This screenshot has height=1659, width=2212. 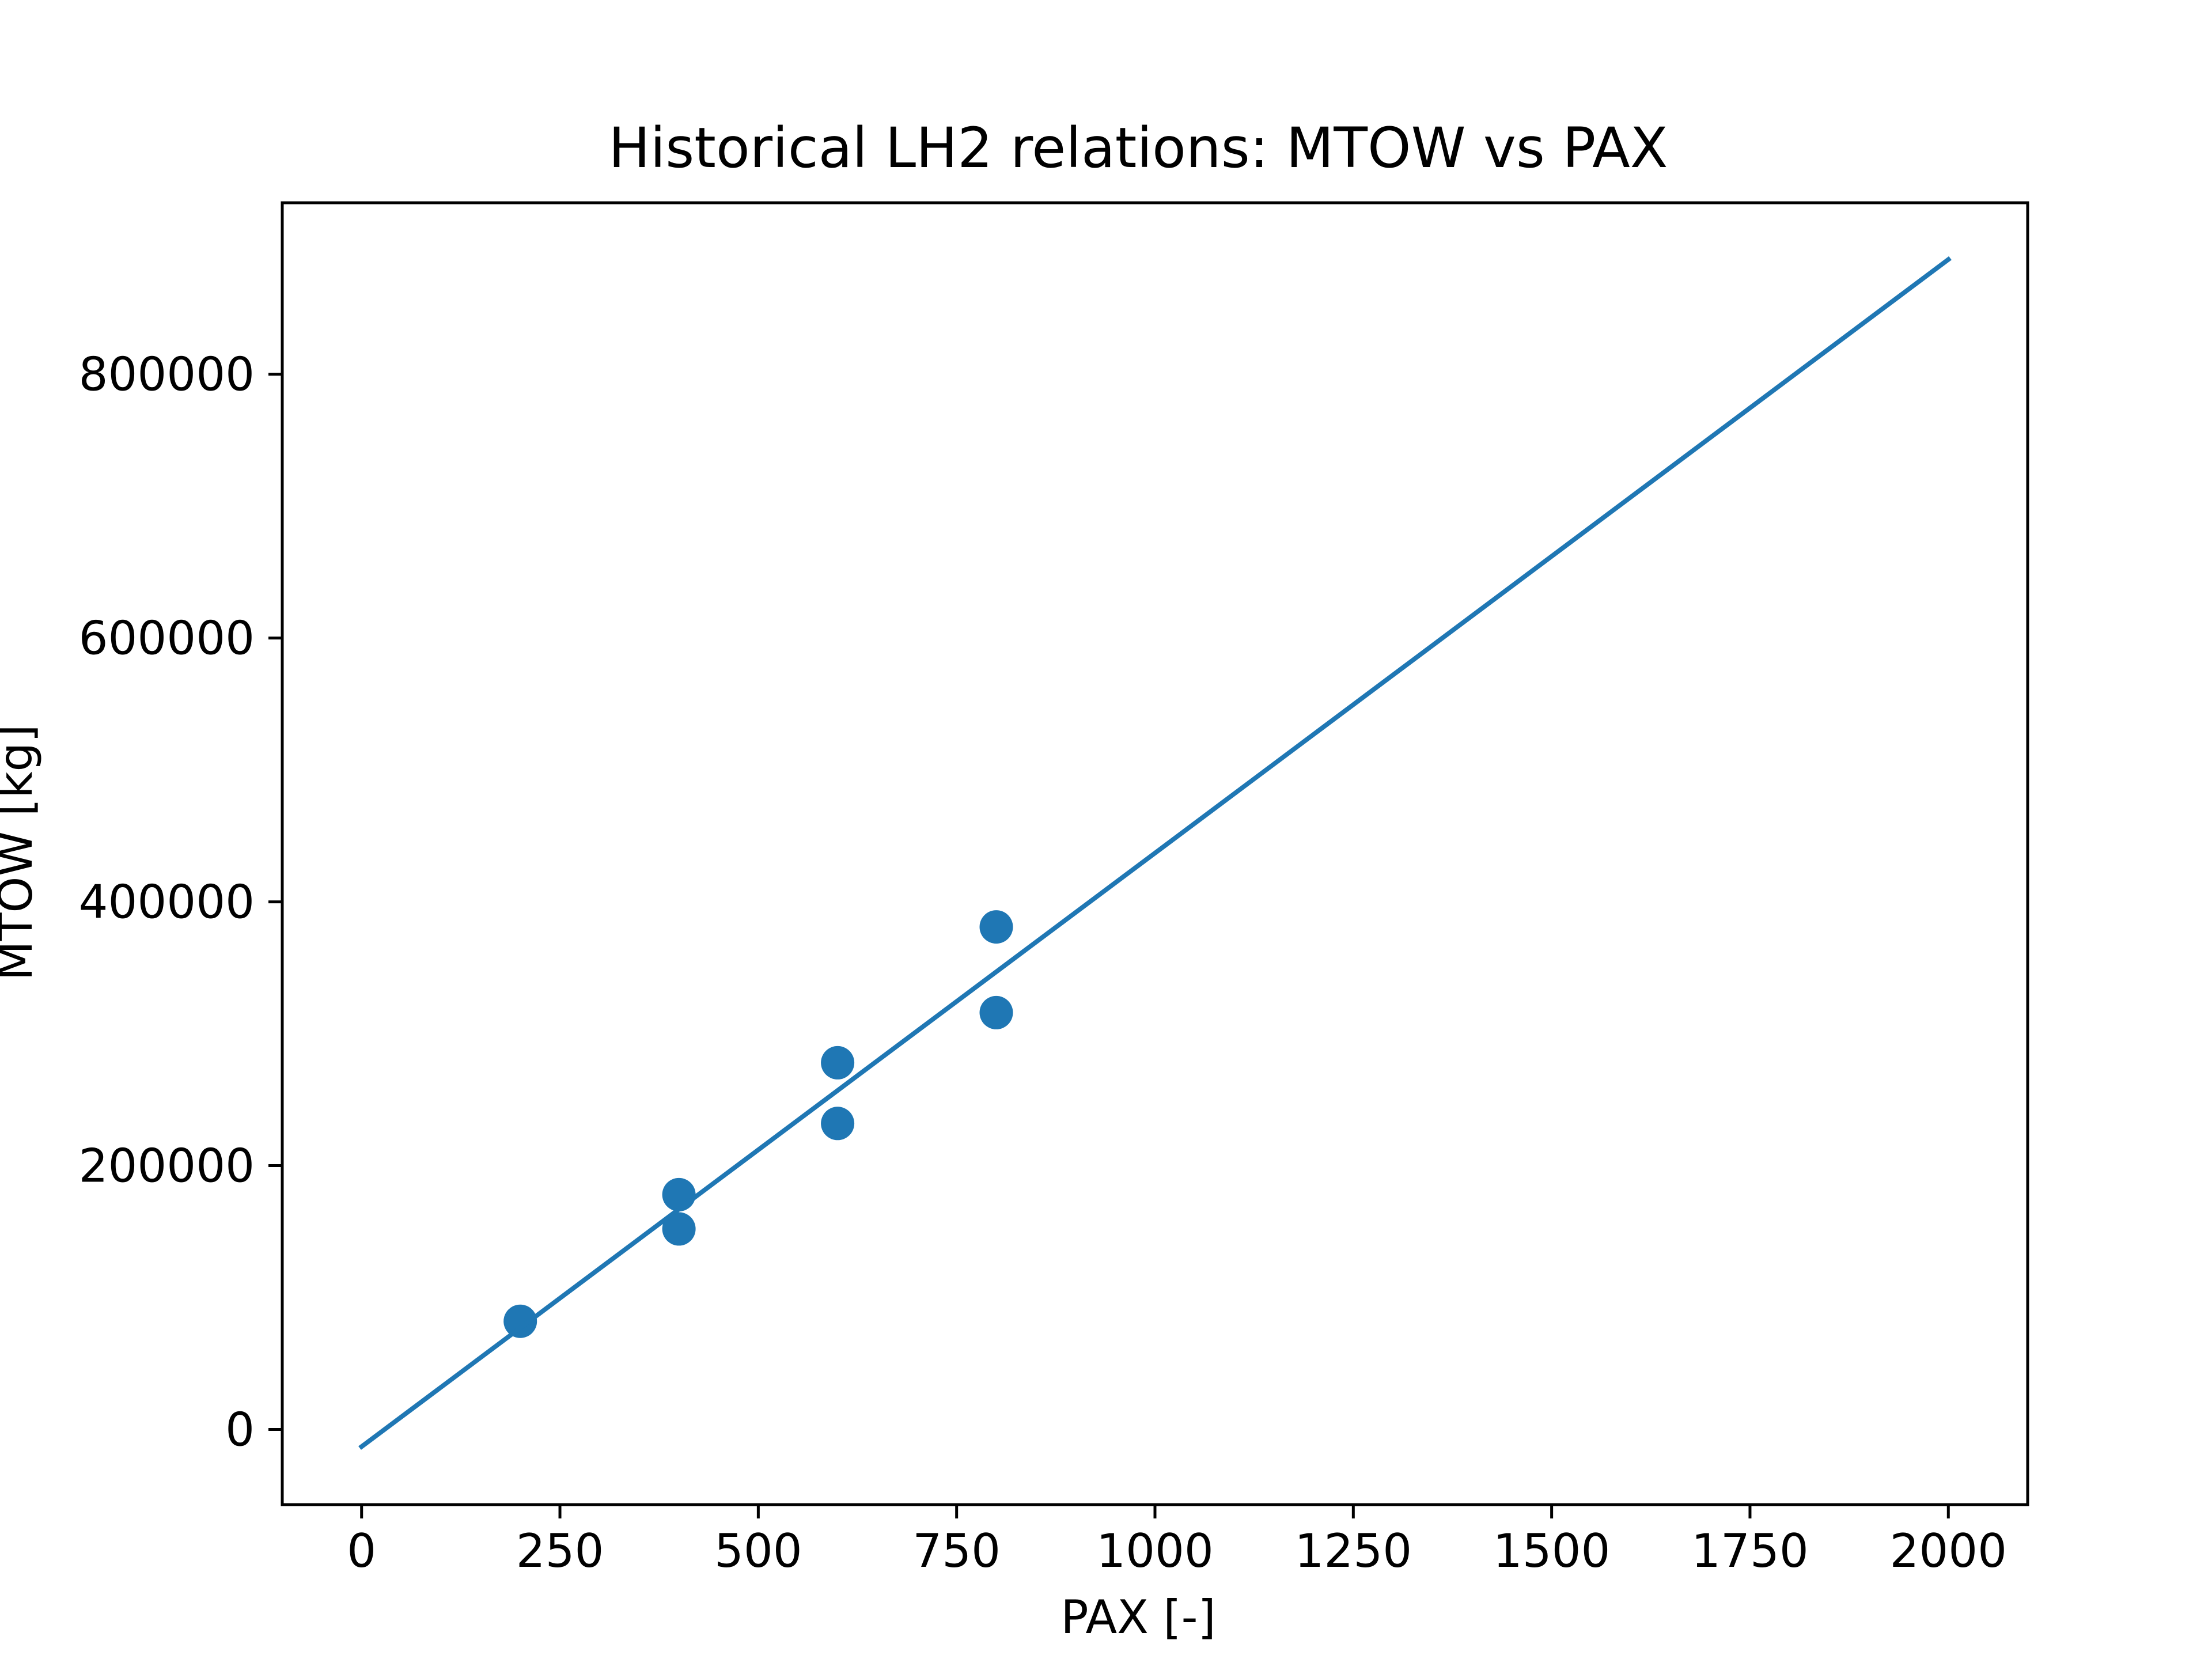 What do you see at coordinates (21, 853) in the screenshot?
I see `y-axis-title: MTOW [kg]` at bounding box center [21, 853].